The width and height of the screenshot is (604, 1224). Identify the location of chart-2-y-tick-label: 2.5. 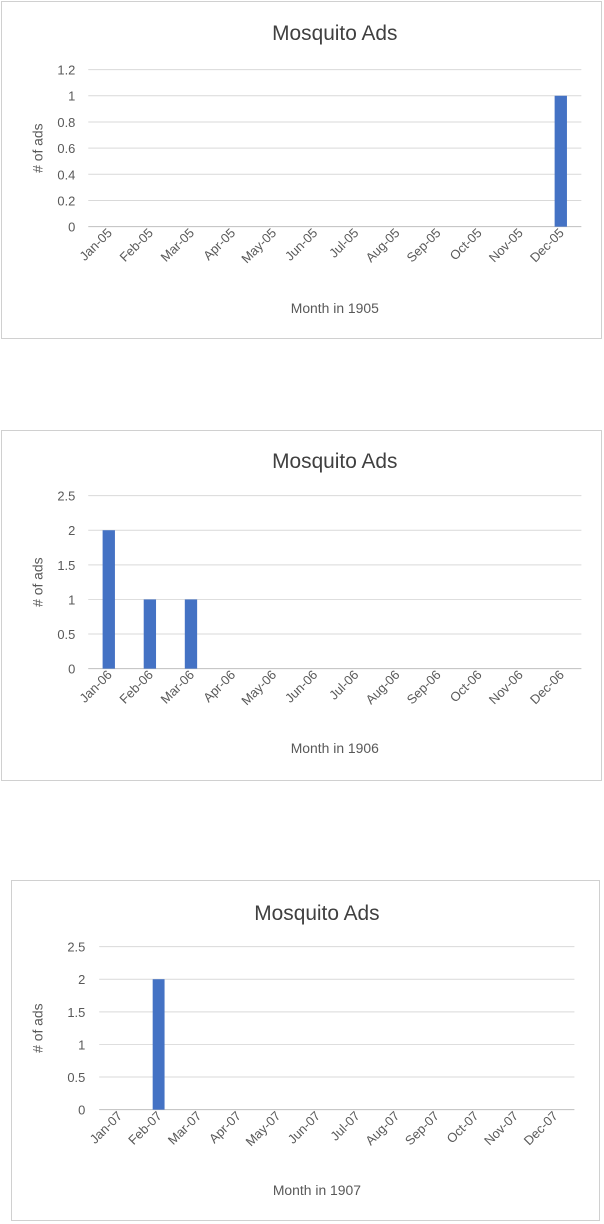
(76, 947).